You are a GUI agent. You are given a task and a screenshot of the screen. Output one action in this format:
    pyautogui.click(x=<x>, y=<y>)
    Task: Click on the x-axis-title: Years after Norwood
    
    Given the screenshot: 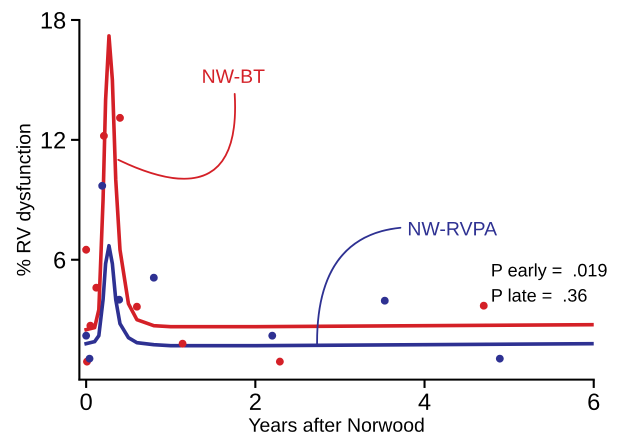 What is the action you would take?
    pyautogui.click(x=336, y=425)
    